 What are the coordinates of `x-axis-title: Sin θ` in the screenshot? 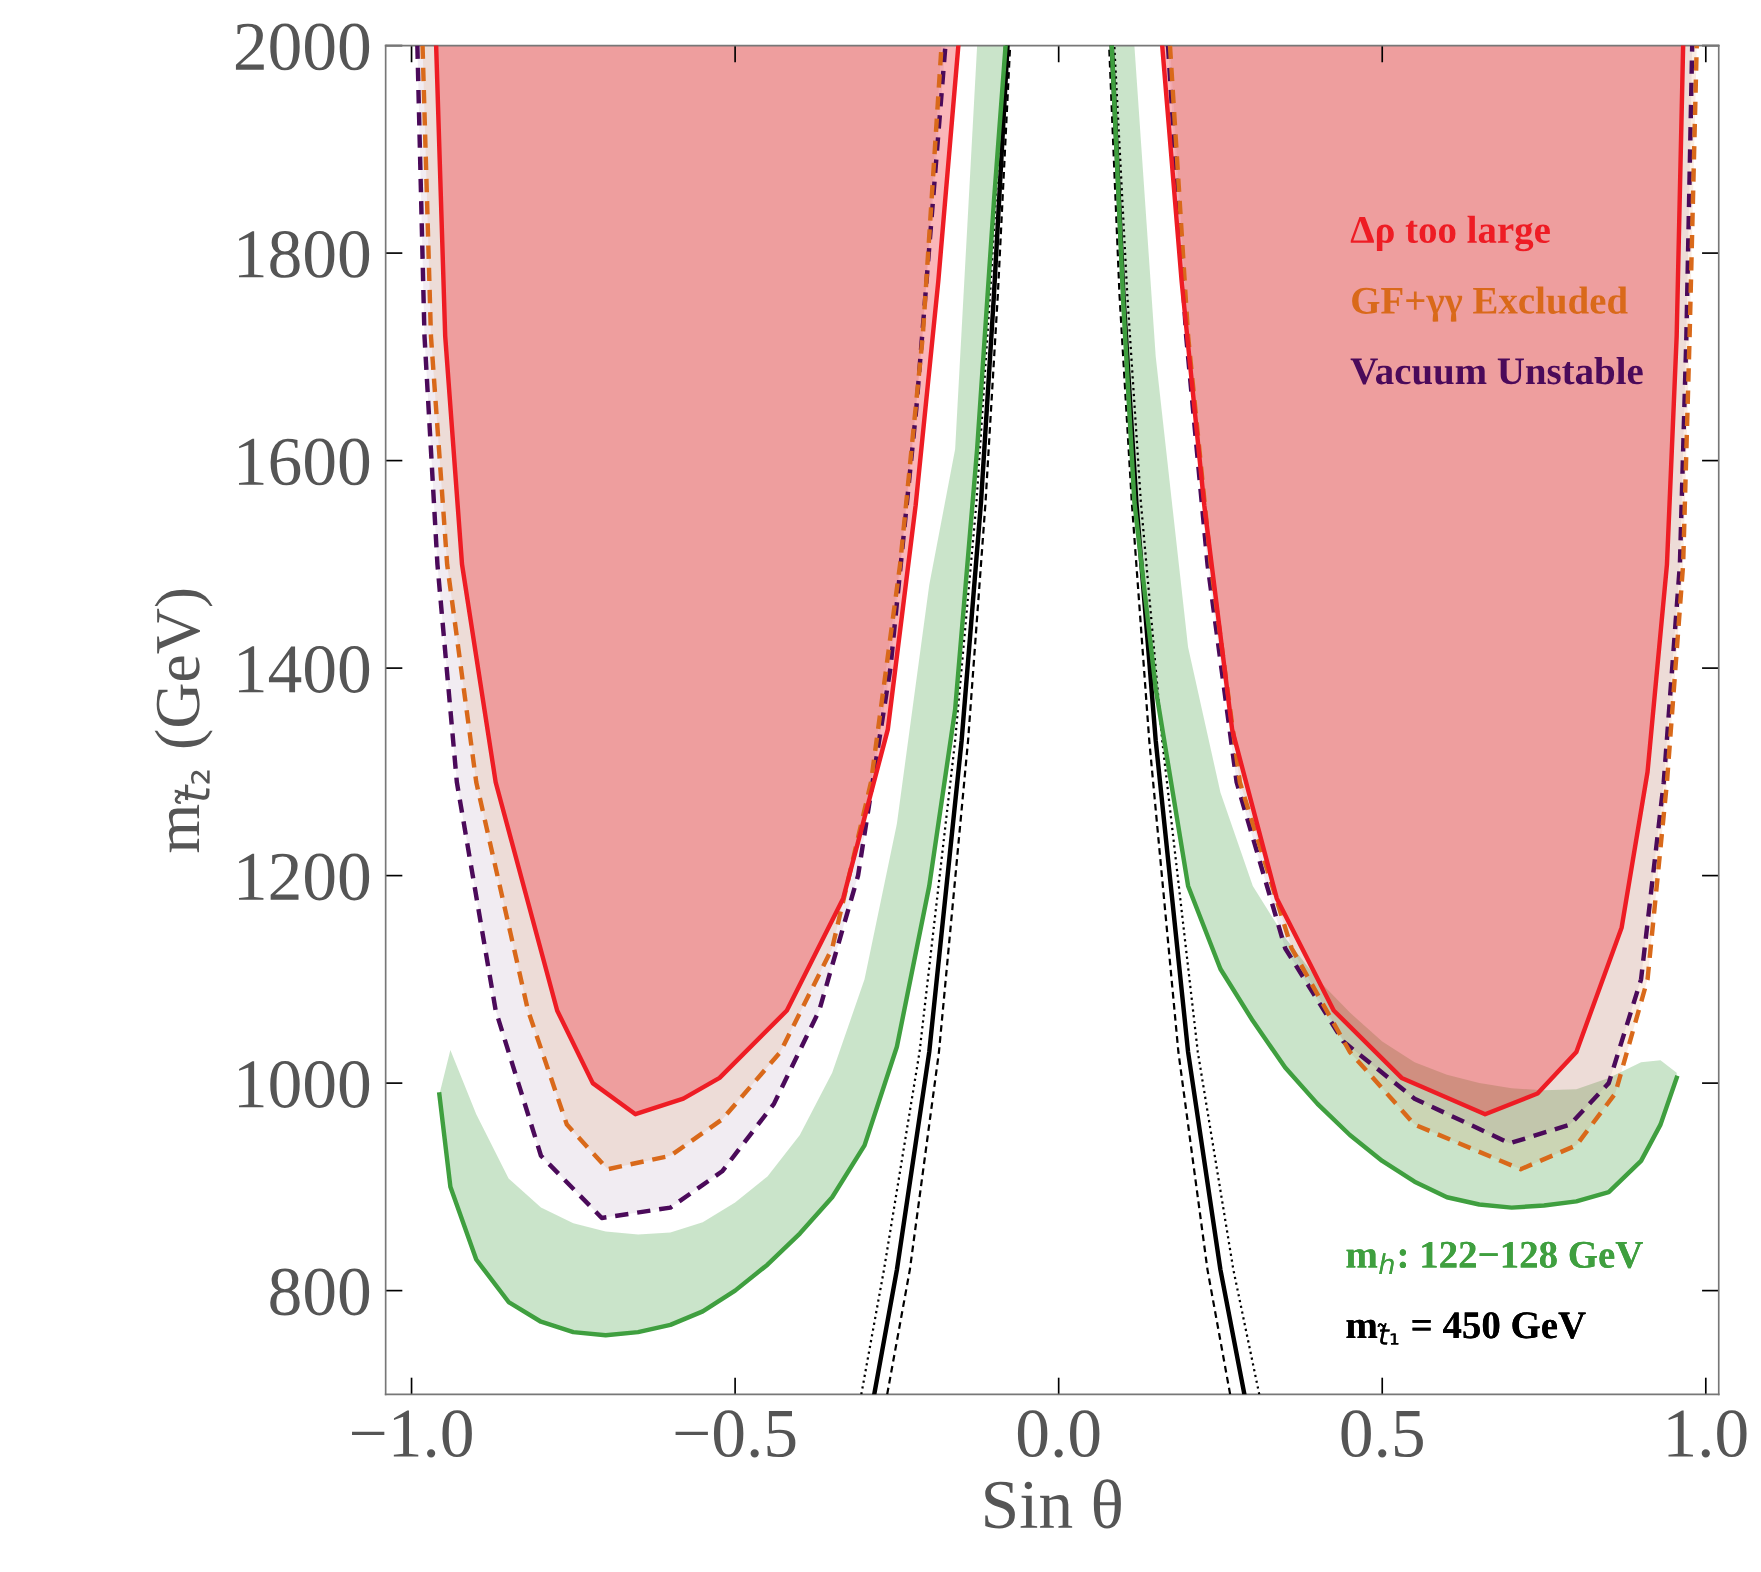 It's located at (1053, 1504).